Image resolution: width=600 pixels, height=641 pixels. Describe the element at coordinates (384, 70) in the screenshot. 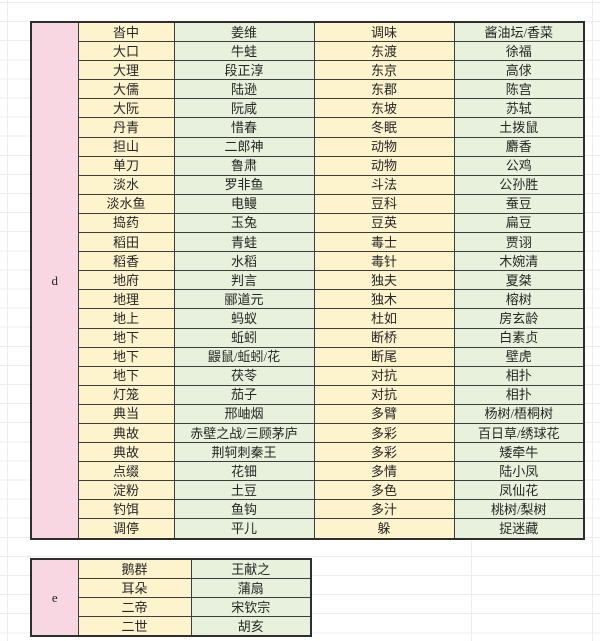

I see `table-cell: 东京` at that location.